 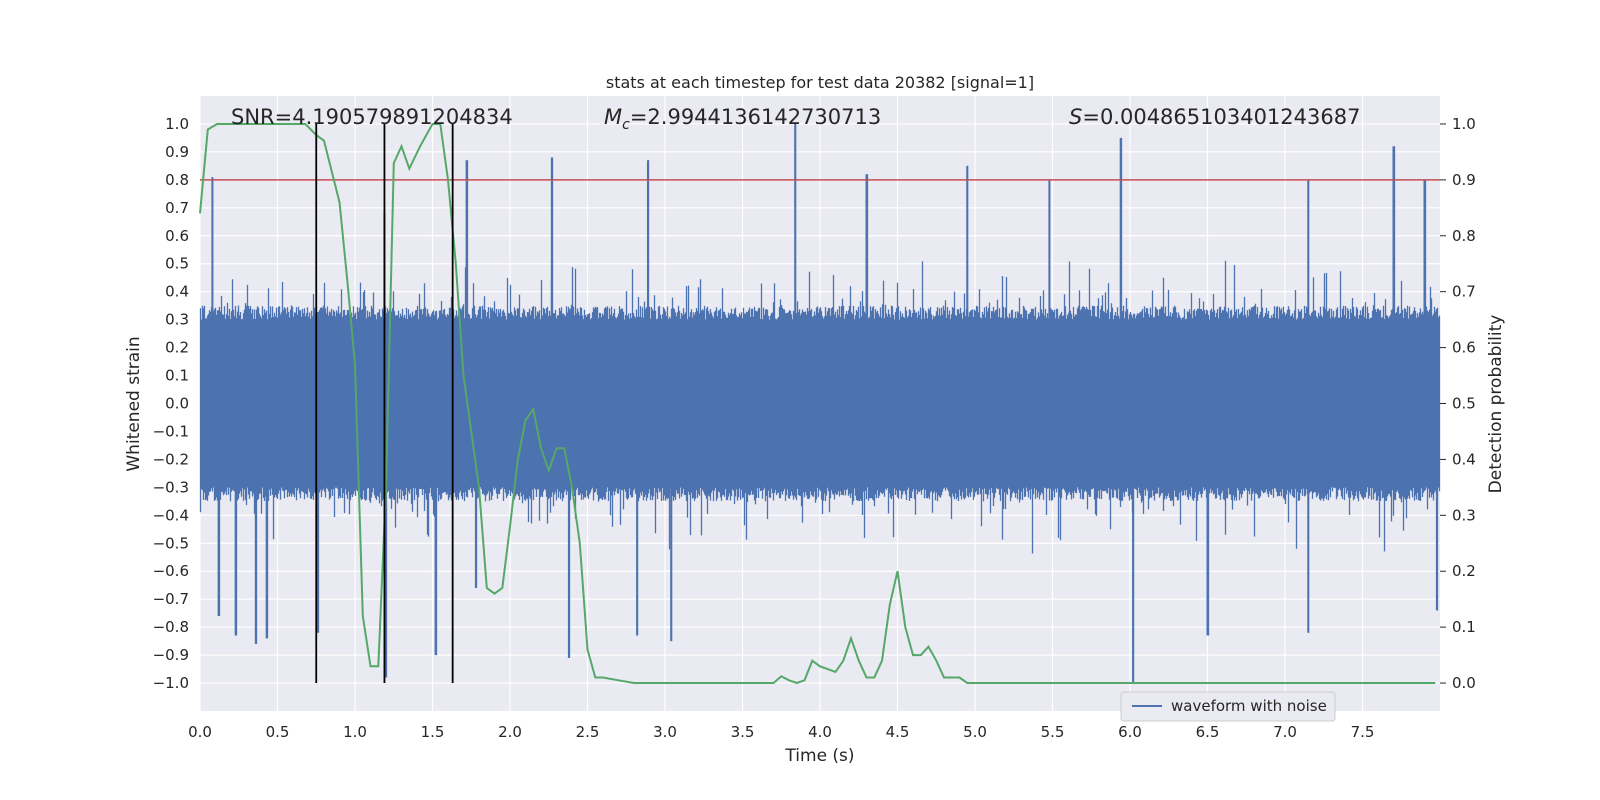 What do you see at coordinates (171, 487) in the screenshot?
I see `y-tick-label: −0.3` at bounding box center [171, 487].